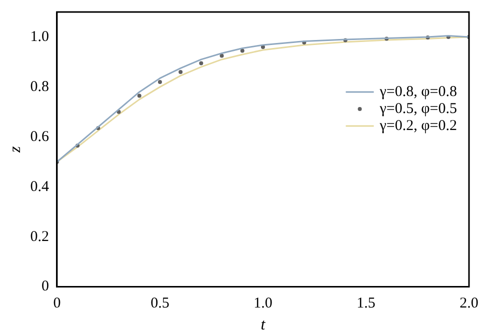 Image resolution: width=499 pixels, height=335 pixels. What do you see at coordinates (263, 304) in the screenshot?
I see `x-tick-label: 1.0` at bounding box center [263, 304].